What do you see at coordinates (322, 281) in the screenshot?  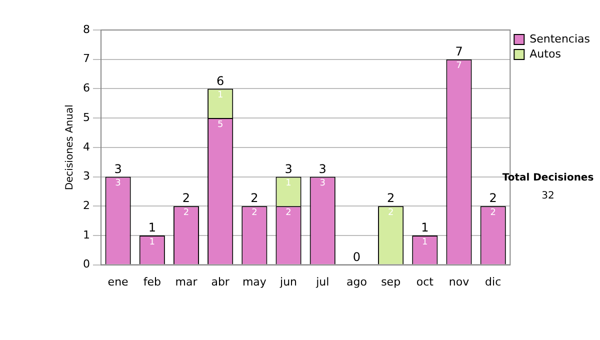 I see `x-tick-label: jul` at bounding box center [322, 281].